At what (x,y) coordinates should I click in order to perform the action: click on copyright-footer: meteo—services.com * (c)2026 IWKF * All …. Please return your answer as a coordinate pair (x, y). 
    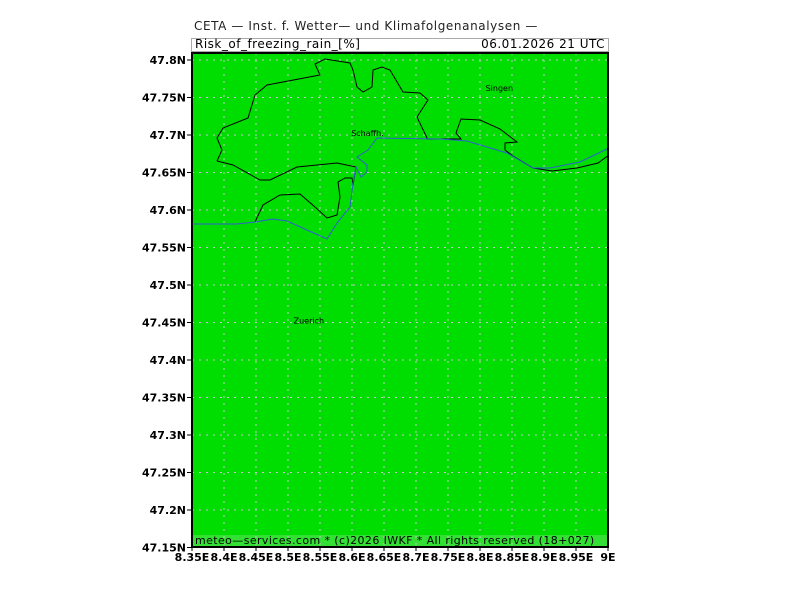
    Looking at the image, I should click on (395, 540).